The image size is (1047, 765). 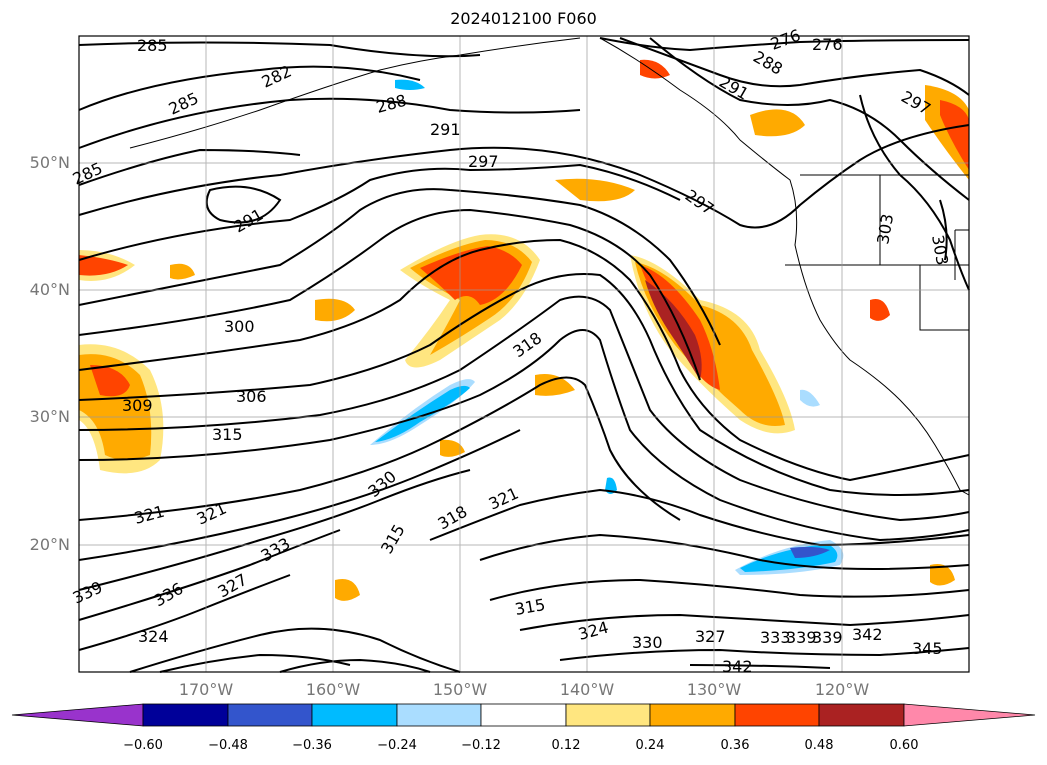 I want to click on lat-label: 20°N, so click(x=49, y=544).